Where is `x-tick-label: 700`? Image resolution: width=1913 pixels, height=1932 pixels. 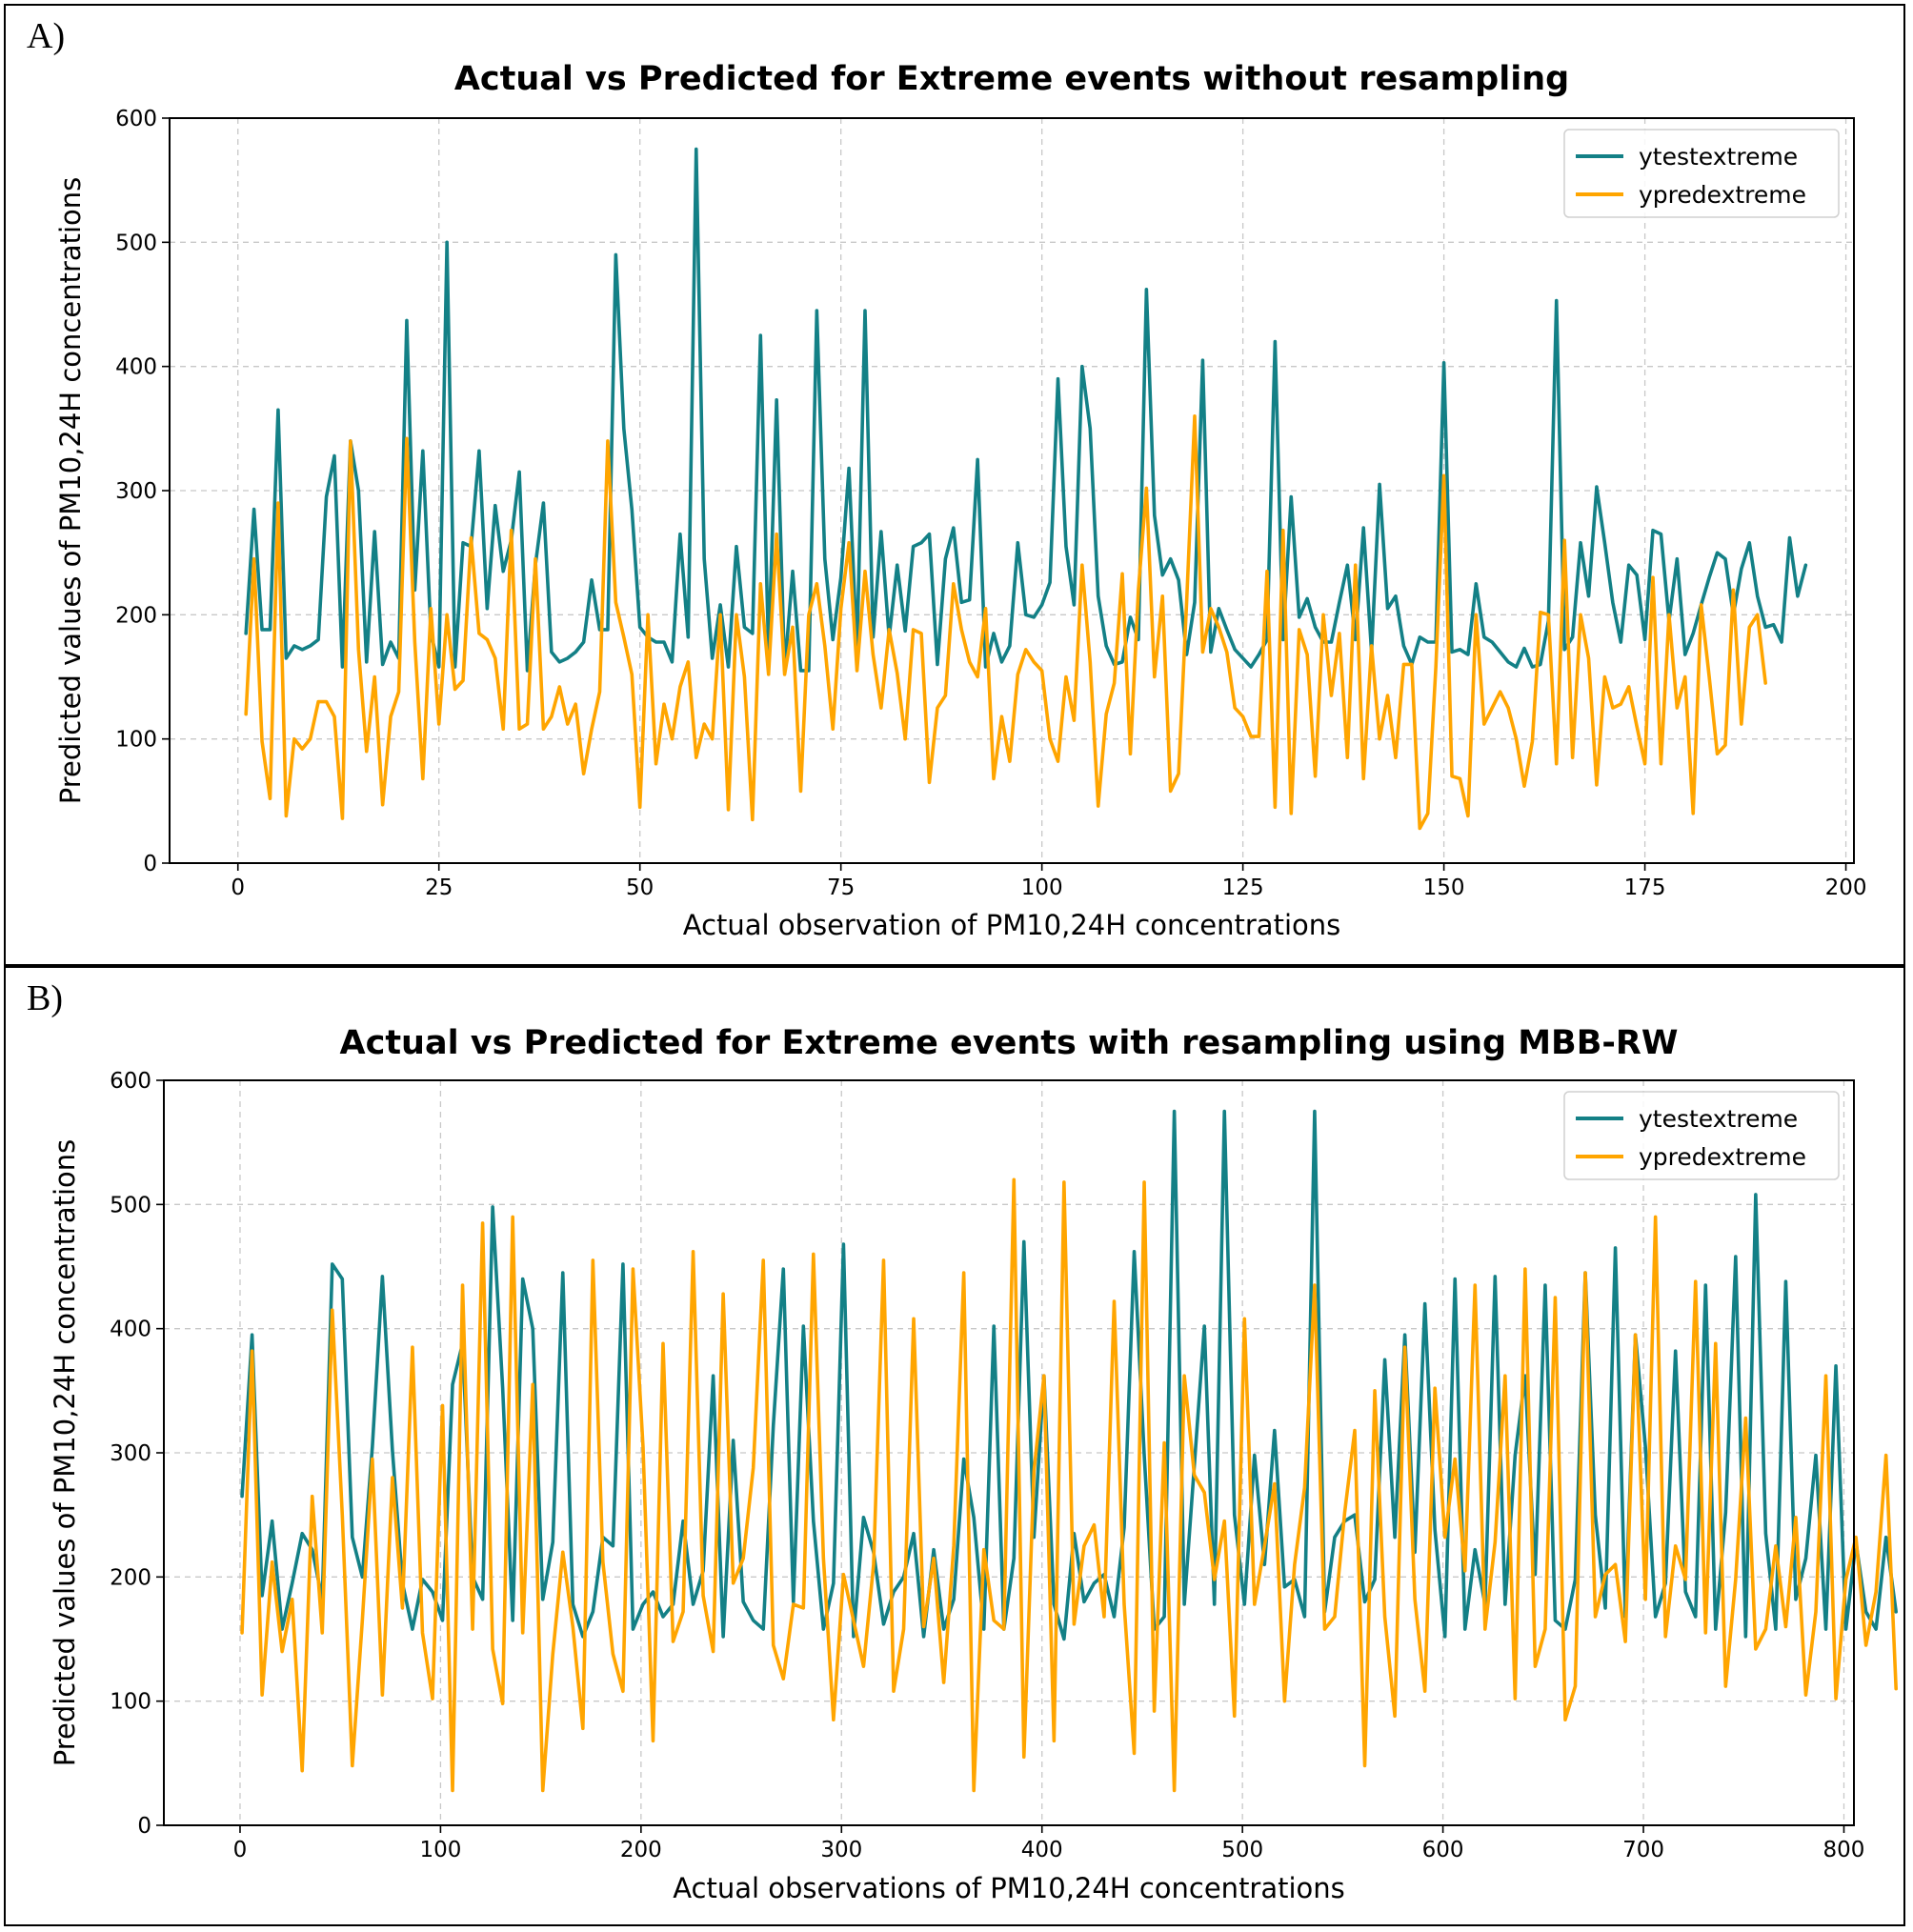 x-tick-label: 700 is located at coordinates (1643, 1850).